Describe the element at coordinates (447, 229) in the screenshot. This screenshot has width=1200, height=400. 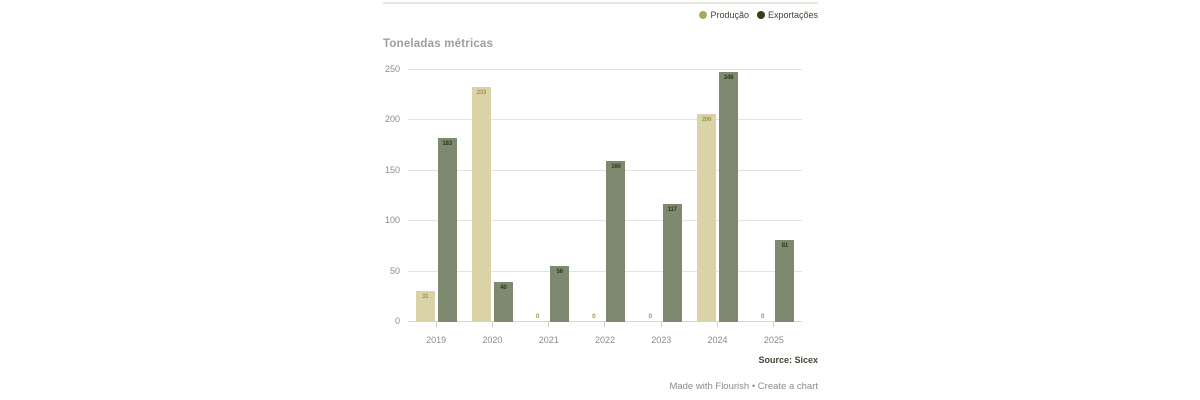
I see `bar-exportacoes-2019: 183` at that location.